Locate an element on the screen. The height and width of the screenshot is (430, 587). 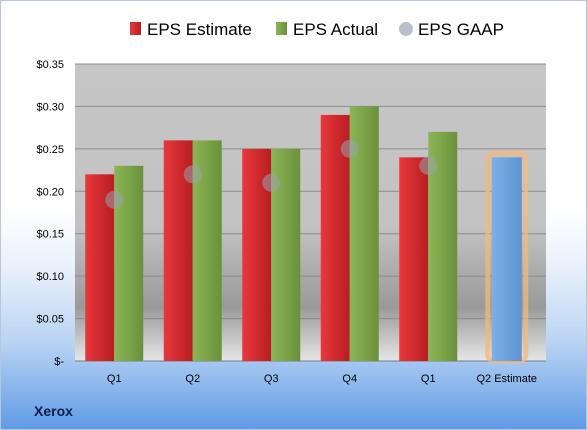
company-label: Xerox is located at coordinates (53, 411).